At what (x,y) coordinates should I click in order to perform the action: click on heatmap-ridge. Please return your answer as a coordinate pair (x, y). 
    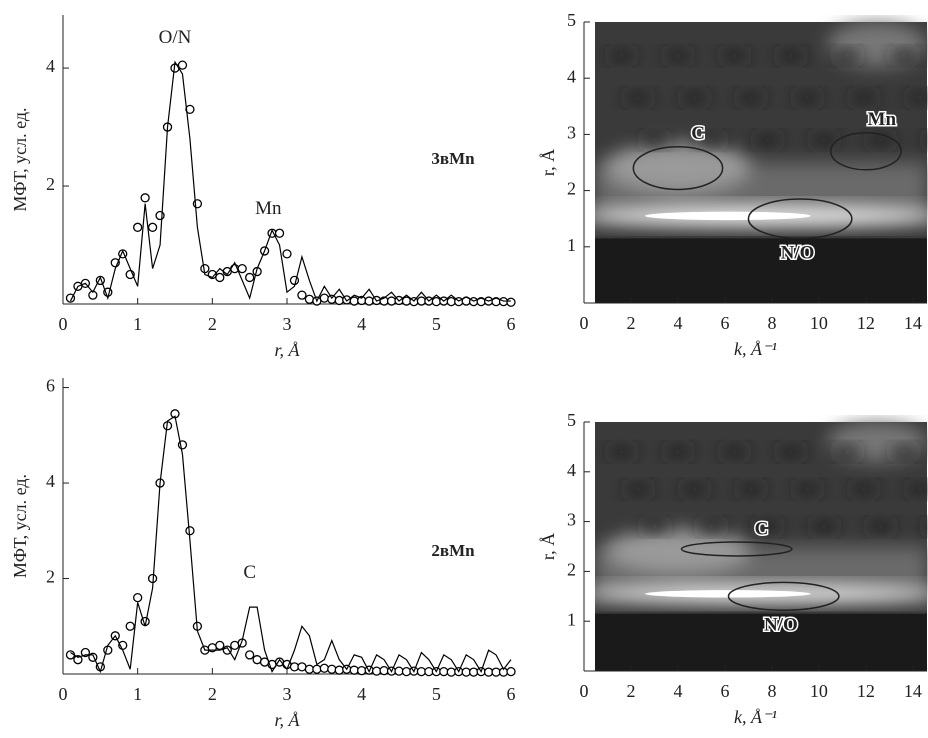
    Looking at the image, I should click on (727, 216).